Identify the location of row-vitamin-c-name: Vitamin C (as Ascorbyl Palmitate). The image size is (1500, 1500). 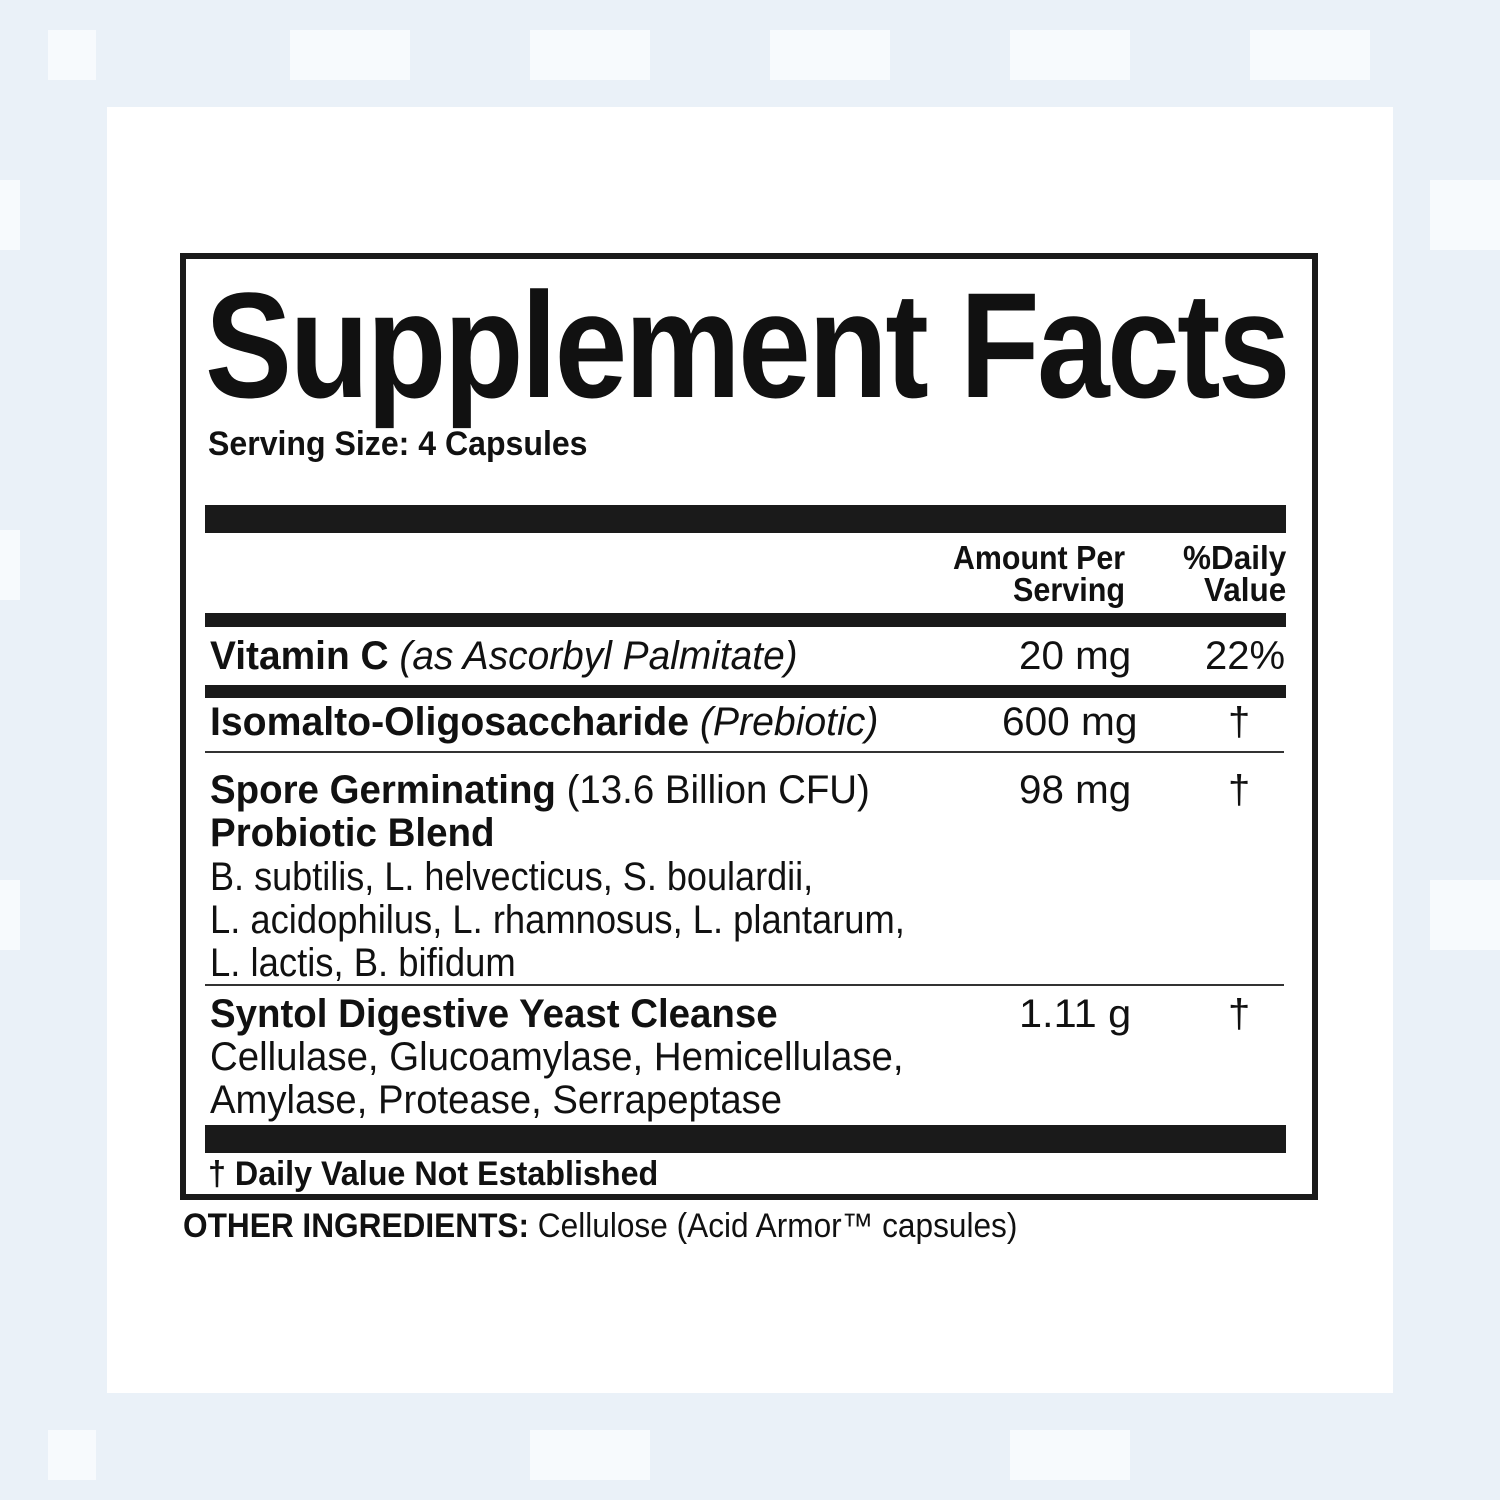
(504, 656).